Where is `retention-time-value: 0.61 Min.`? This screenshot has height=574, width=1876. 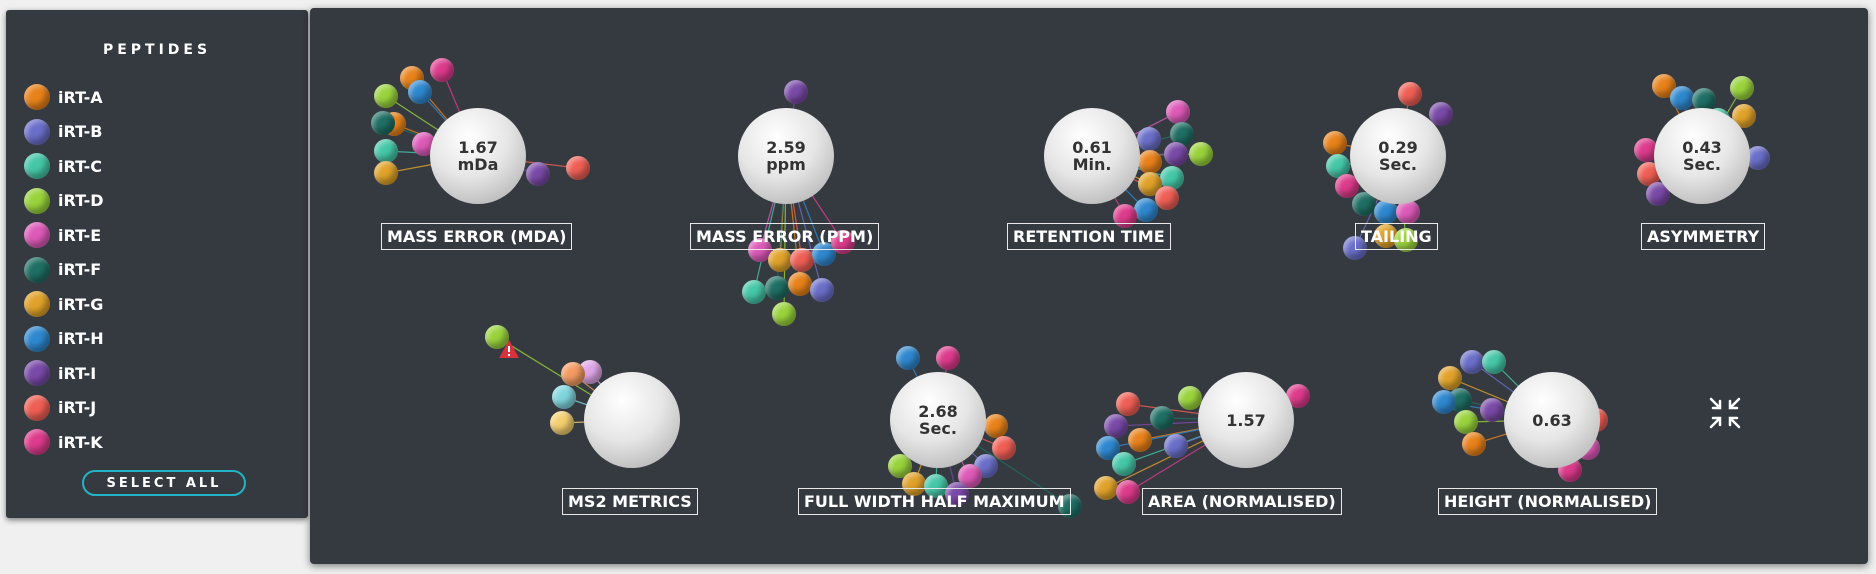
retention-time-value: 0.61 Min. is located at coordinates (1092, 156).